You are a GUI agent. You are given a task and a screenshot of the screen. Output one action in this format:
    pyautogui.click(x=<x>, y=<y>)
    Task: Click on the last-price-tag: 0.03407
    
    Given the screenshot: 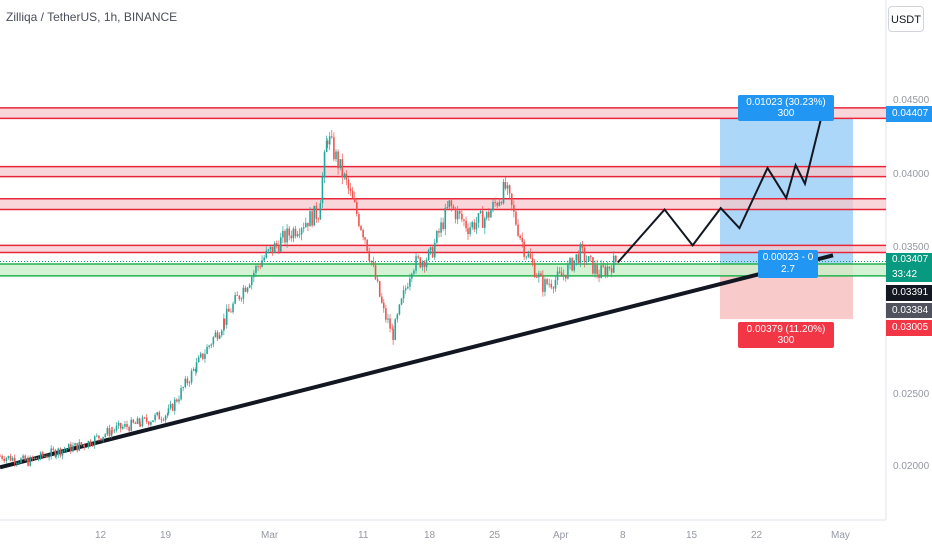 What is the action you would take?
    pyautogui.click(x=909, y=260)
    